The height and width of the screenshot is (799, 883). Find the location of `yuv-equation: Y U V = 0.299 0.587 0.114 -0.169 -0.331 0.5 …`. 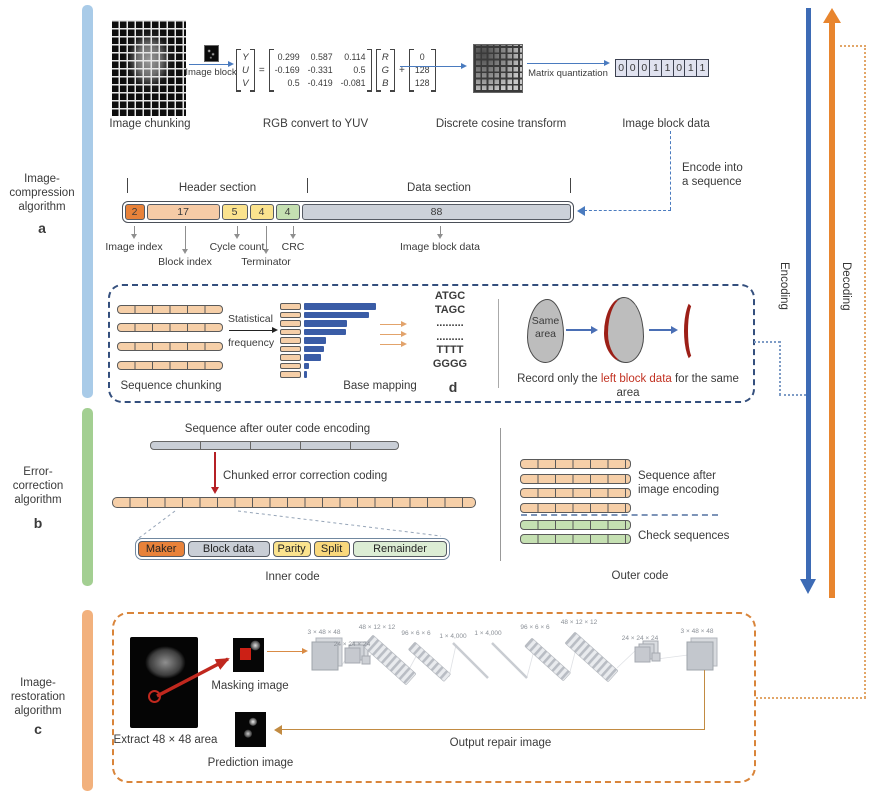

yuv-equation: Y U V = 0.299 0.587 0.114 -0.169 -0.331 0.5 … is located at coordinates (336, 70).